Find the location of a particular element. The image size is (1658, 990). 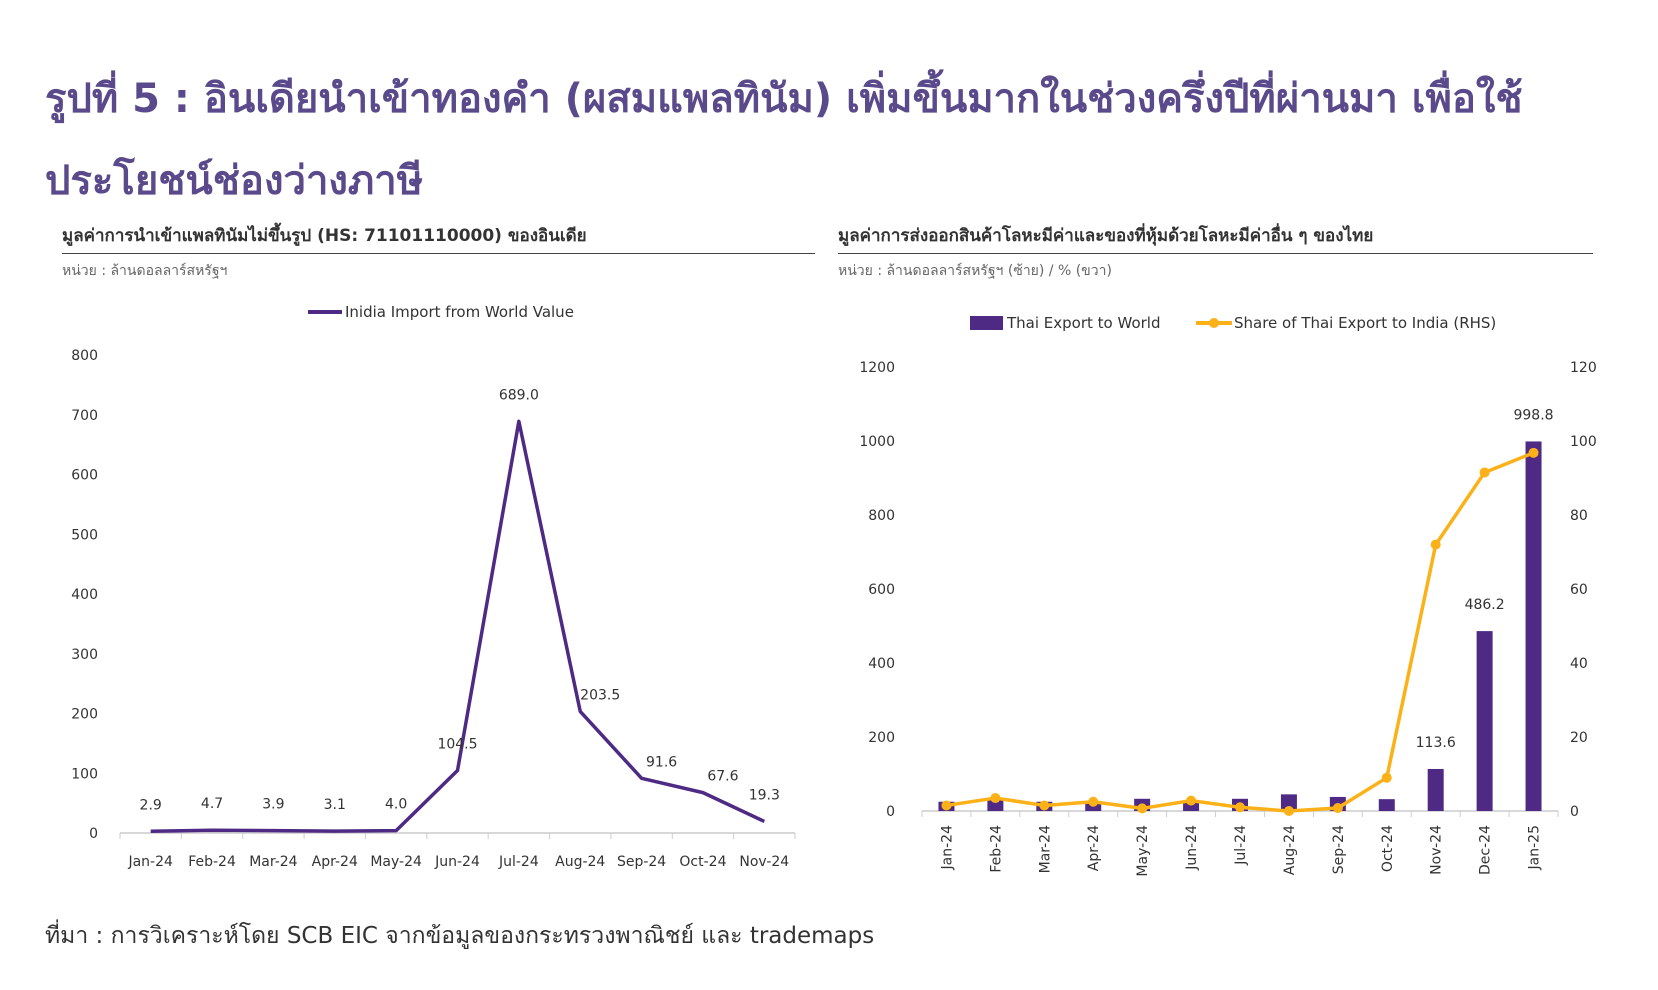

x-tick-label: Dec-24 is located at coordinates (1486, 850).